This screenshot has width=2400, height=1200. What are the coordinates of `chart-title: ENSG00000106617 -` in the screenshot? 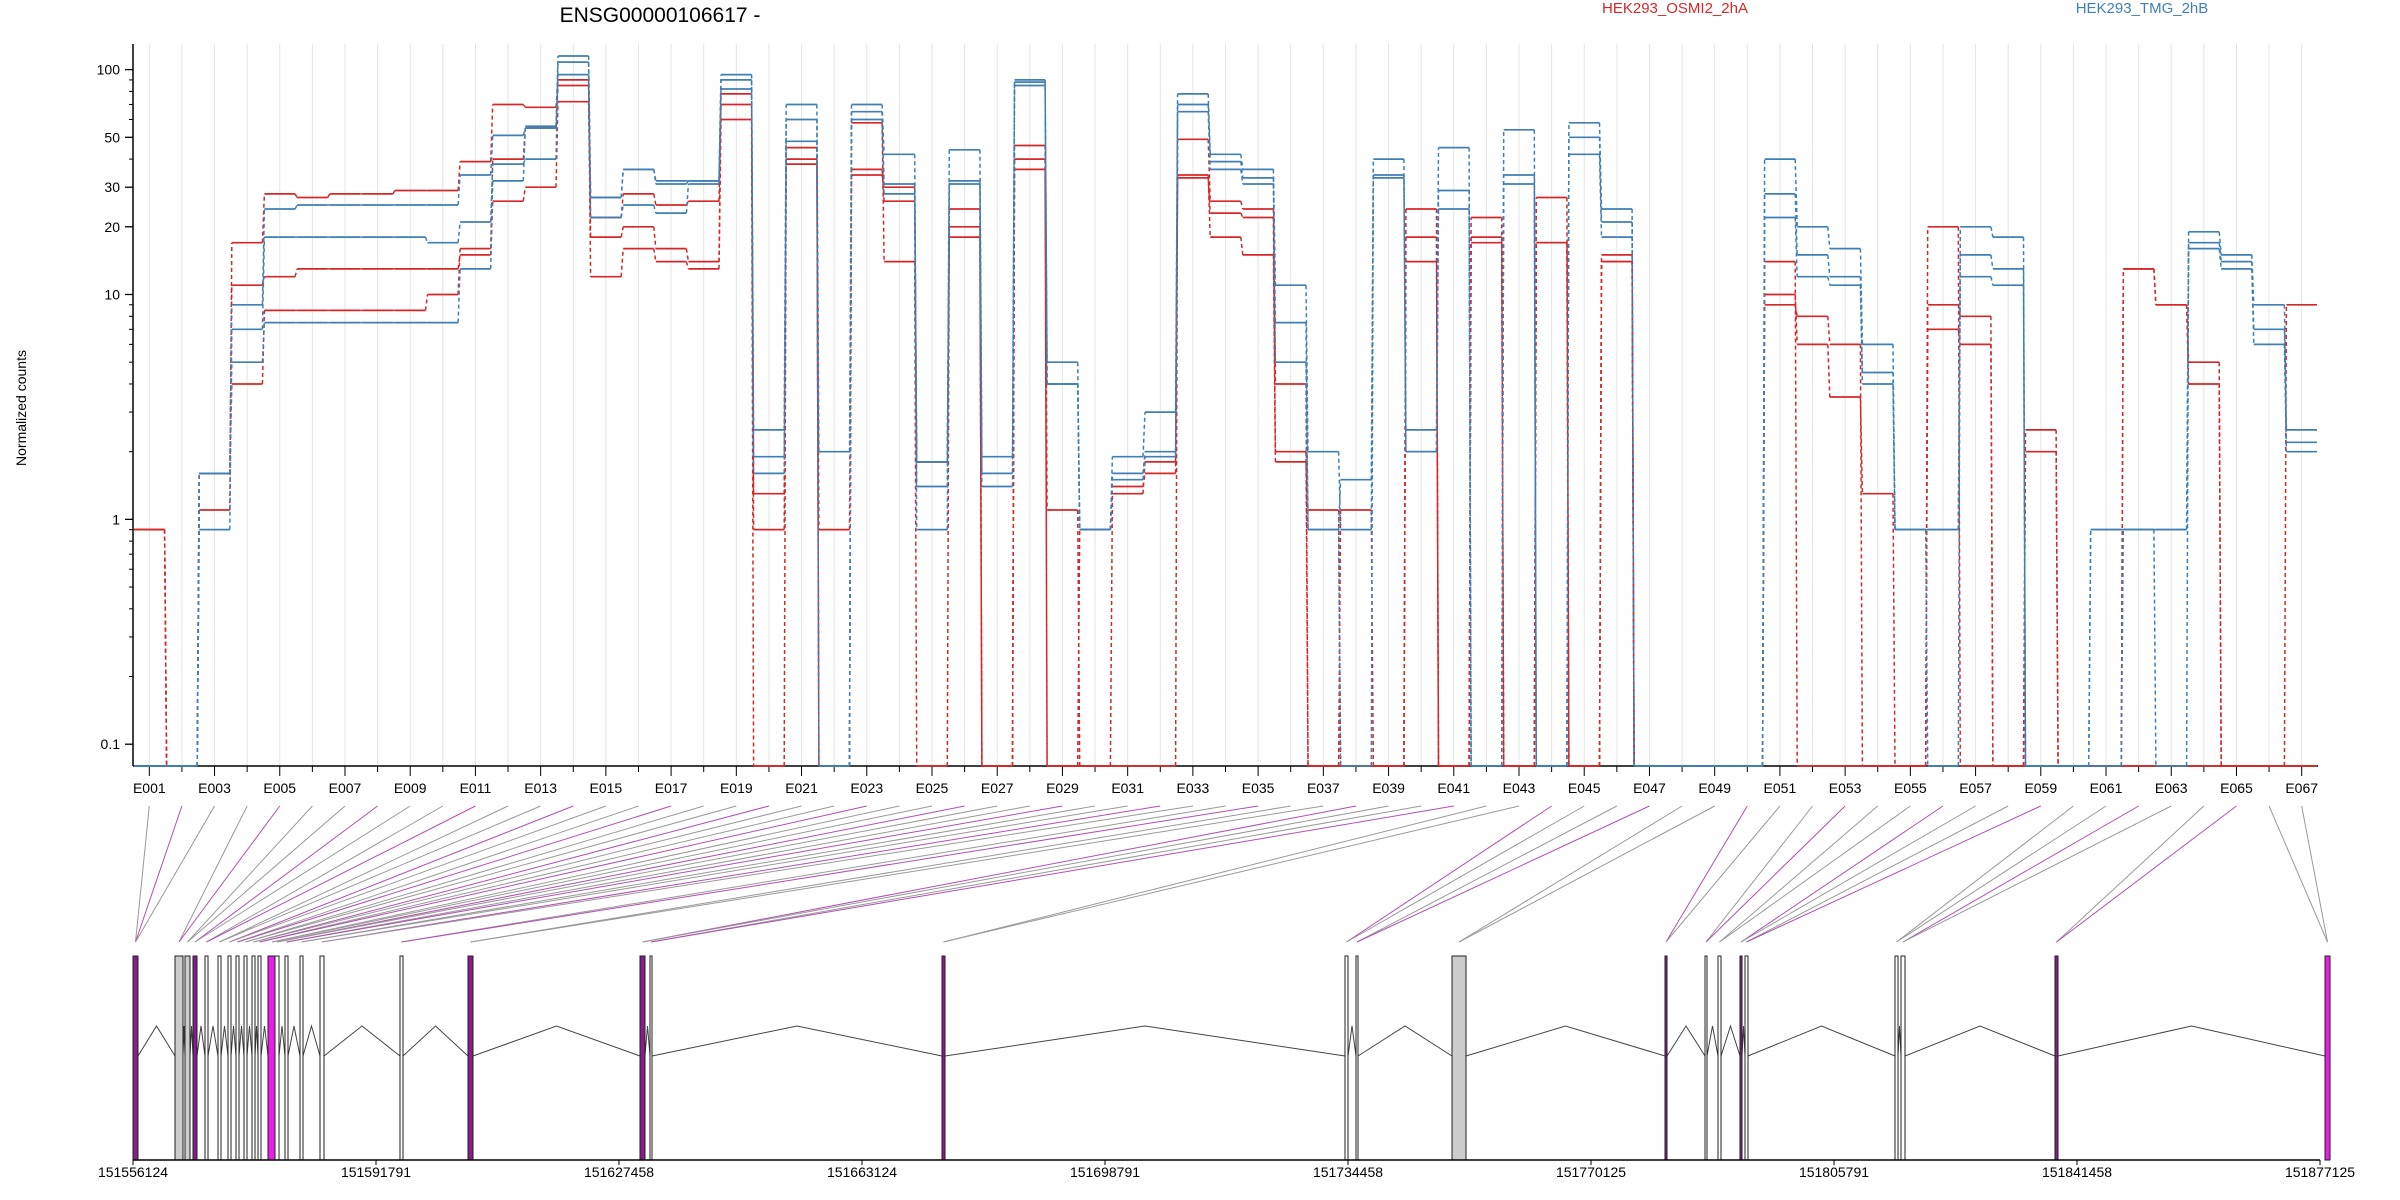 It's located at (660, 15).